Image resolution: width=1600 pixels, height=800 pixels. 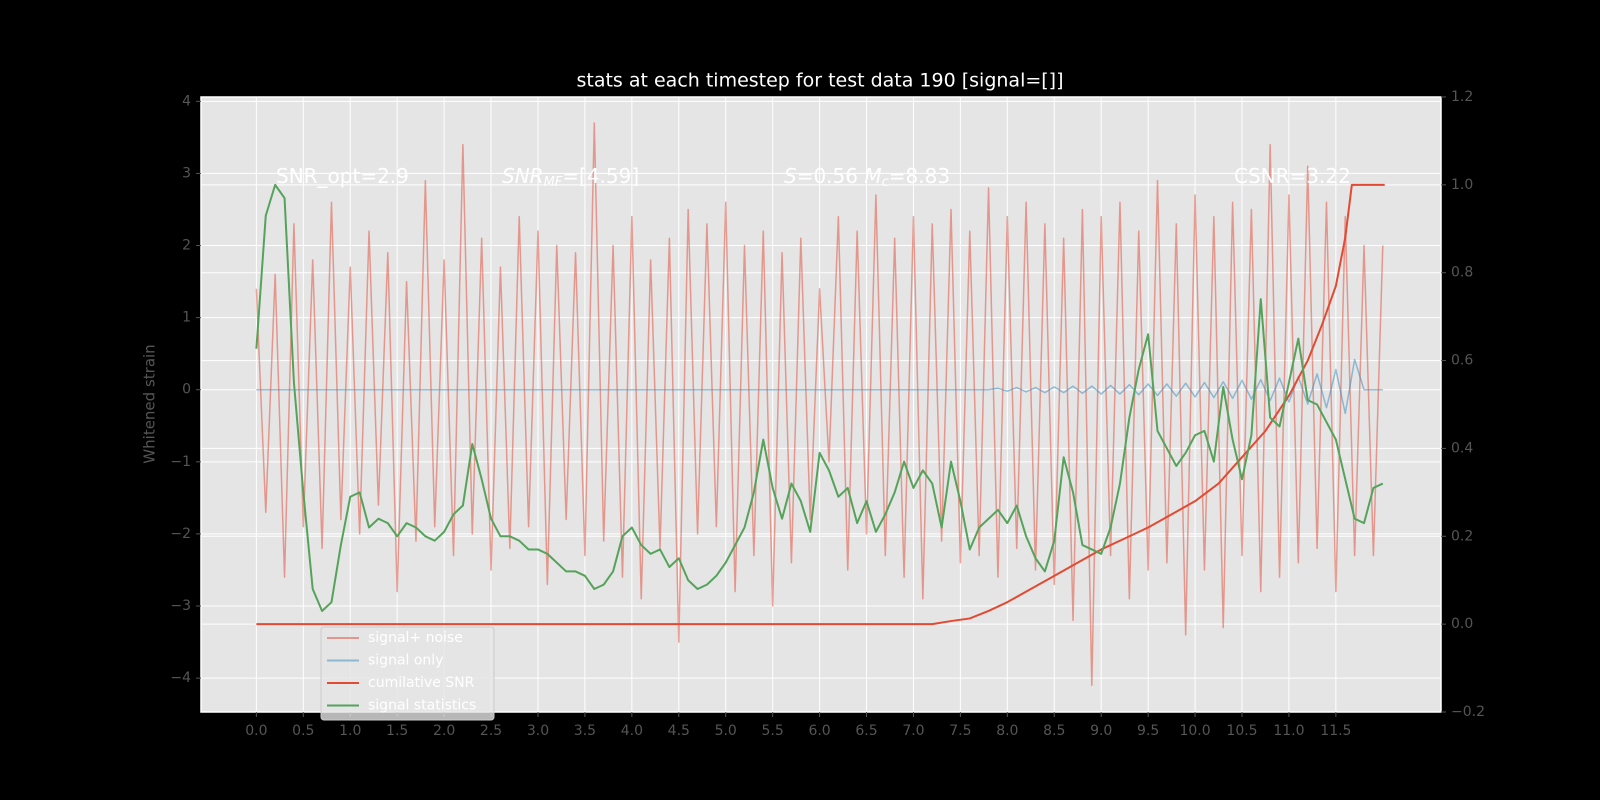 I want to click on x-tick-label: 6.0, so click(x=819, y=731).